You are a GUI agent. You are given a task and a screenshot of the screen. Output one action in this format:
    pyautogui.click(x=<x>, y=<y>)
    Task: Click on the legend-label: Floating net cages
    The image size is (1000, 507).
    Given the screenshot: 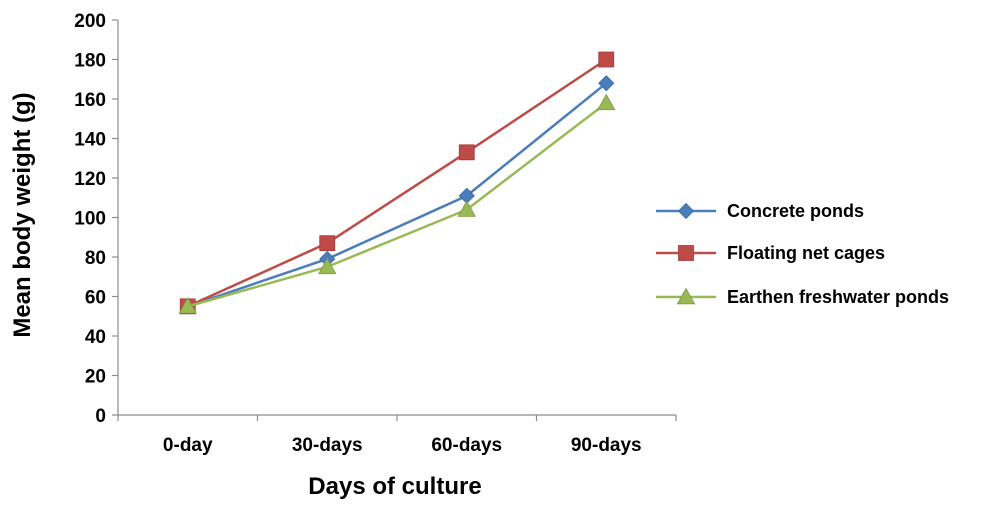 What is the action you would take?
    pyautogui.click(x=806, y=253)
    